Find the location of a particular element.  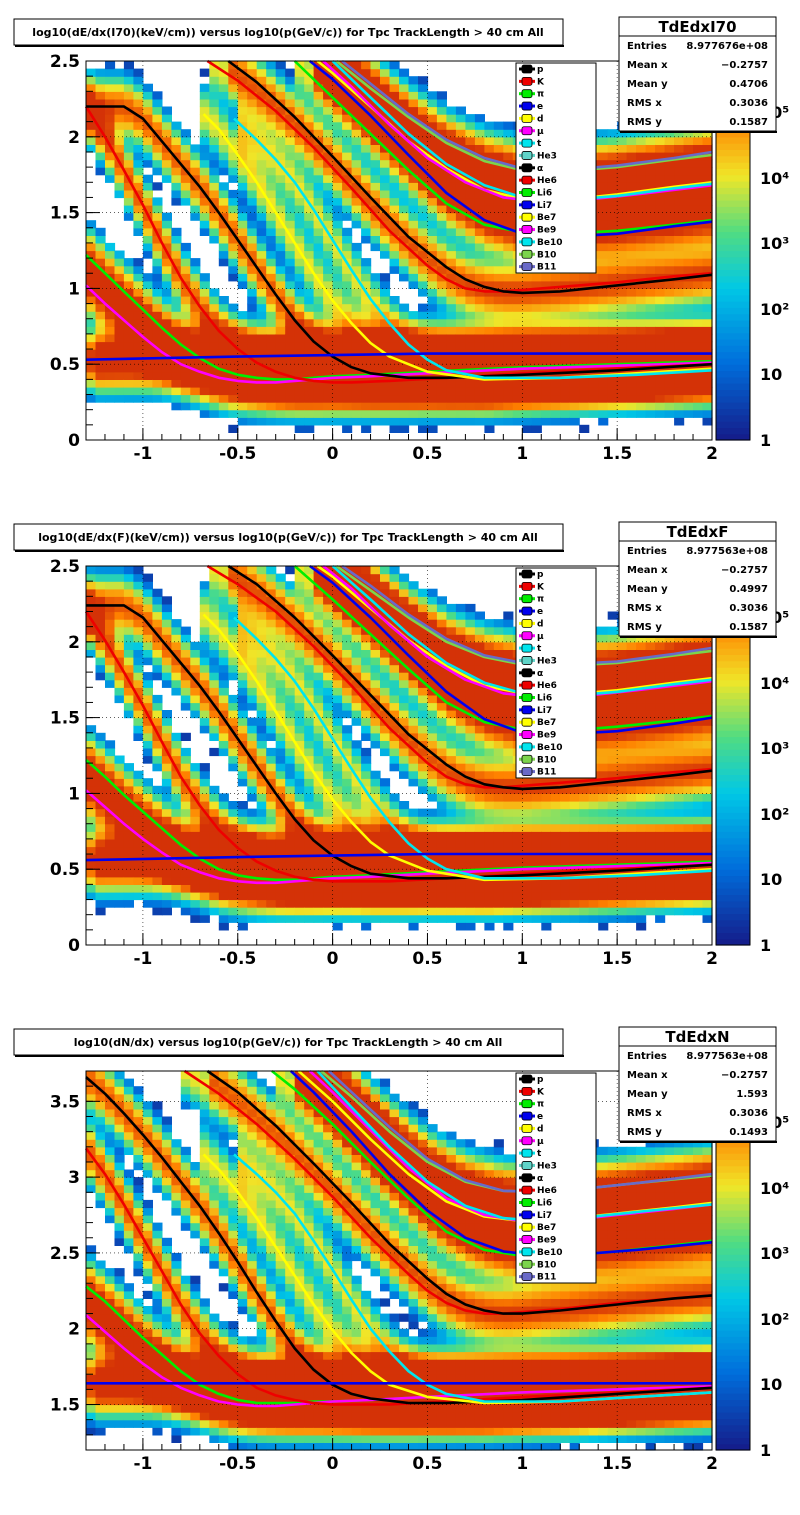

legend-swatch is located at coordinates (527, 94).